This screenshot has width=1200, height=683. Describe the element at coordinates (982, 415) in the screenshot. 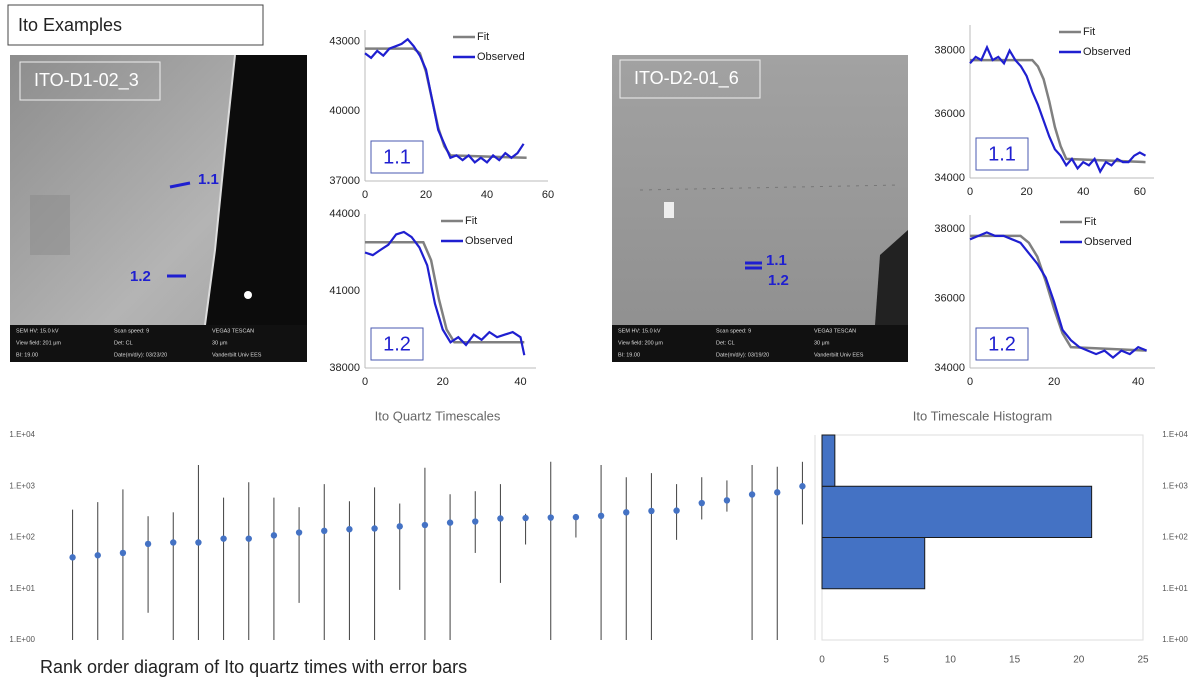

I see `chart-title: Ito Timescale Histogram` at that location.